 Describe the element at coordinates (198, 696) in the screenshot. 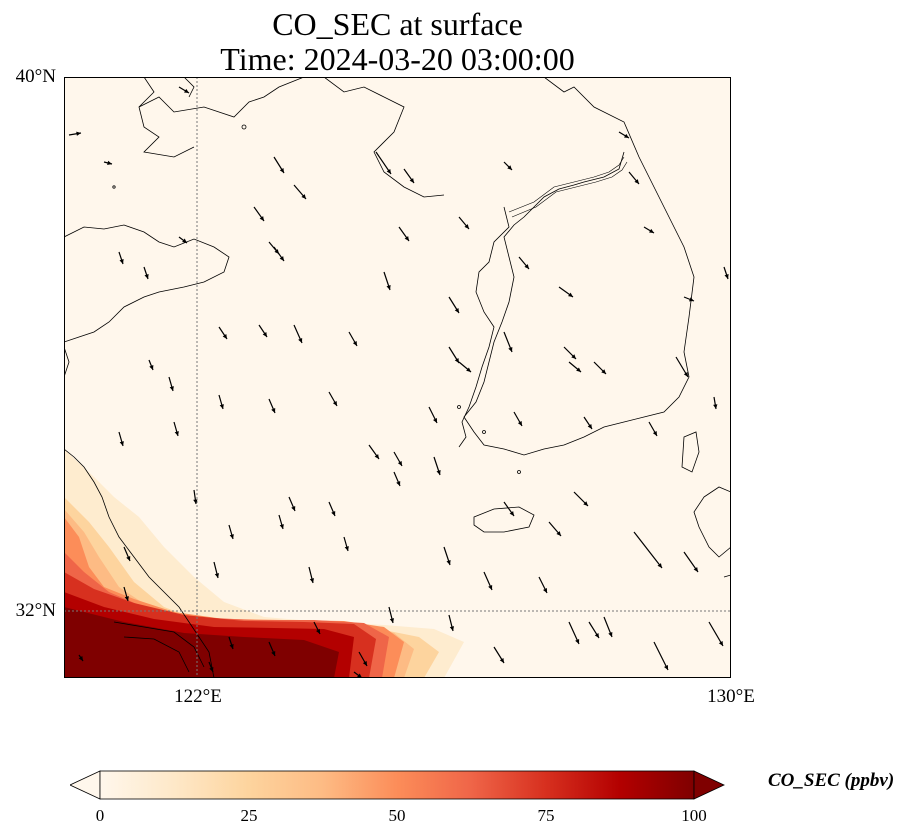

I see `lon-tick-122e: 122°E` at that location.